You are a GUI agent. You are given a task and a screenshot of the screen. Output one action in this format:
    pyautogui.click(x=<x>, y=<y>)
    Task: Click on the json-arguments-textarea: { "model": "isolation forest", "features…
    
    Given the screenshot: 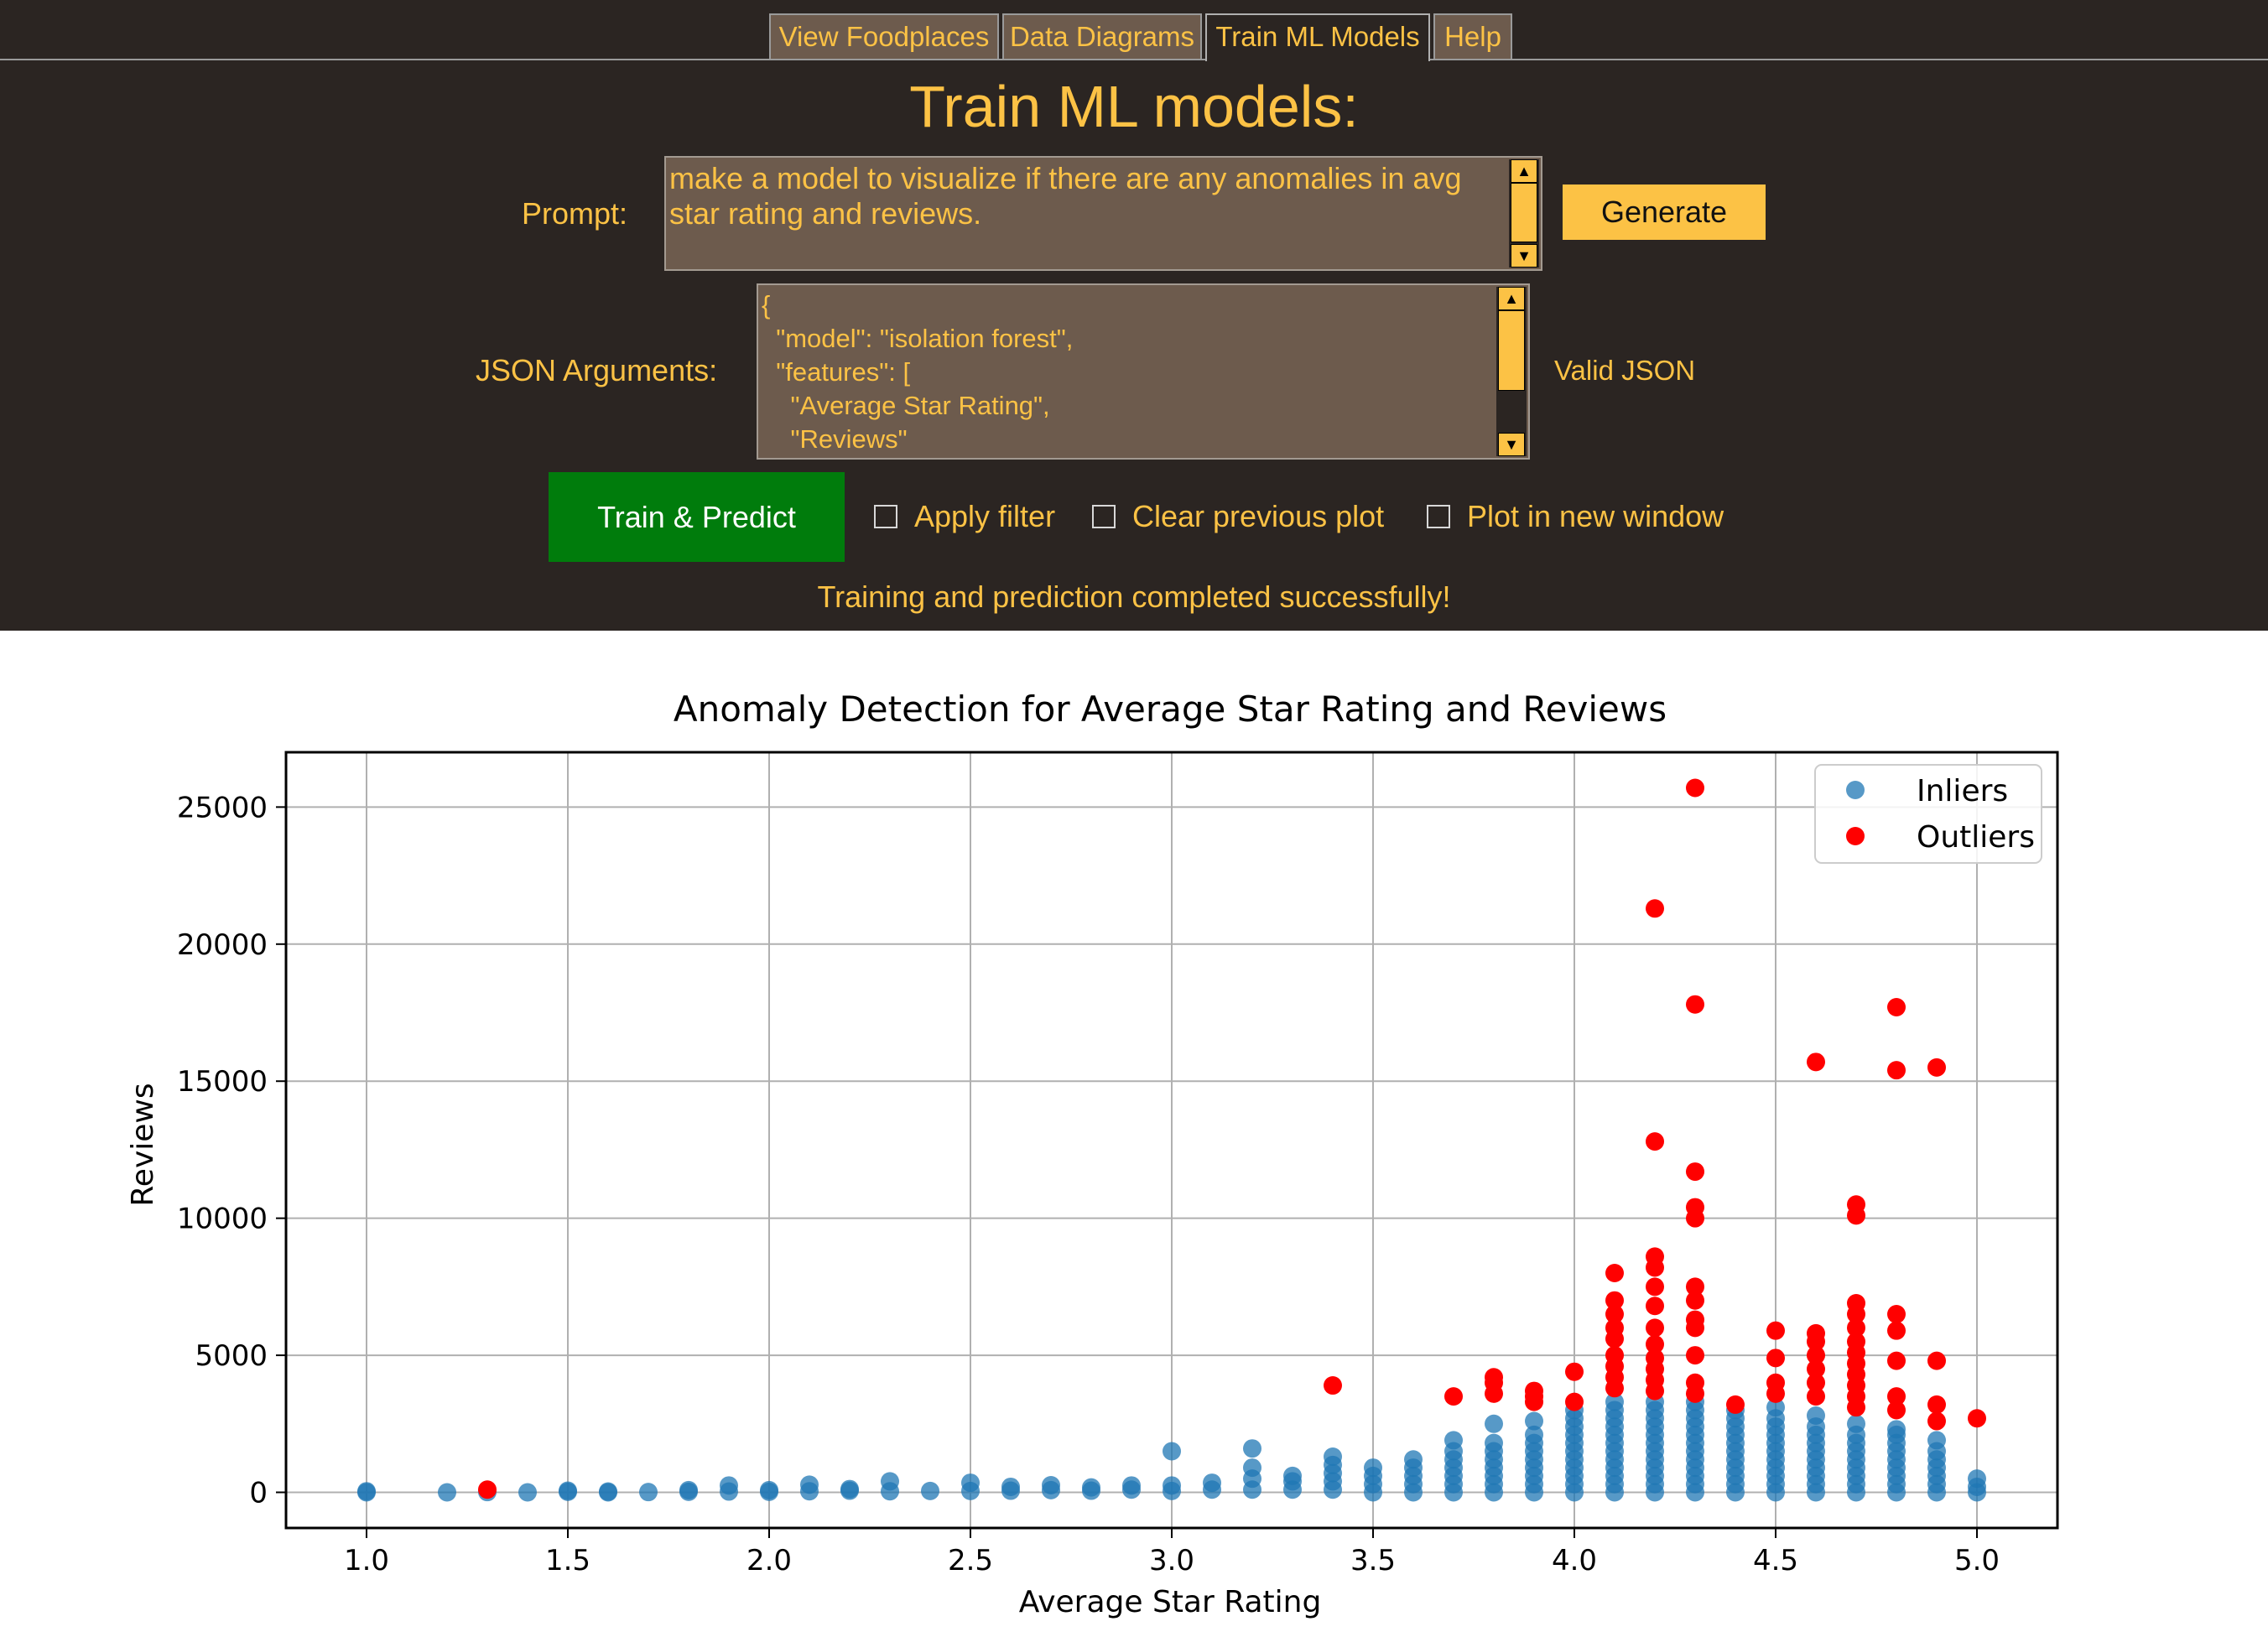 What is the action you would take?
    pyautogui.click(x=1143, y=371)
    